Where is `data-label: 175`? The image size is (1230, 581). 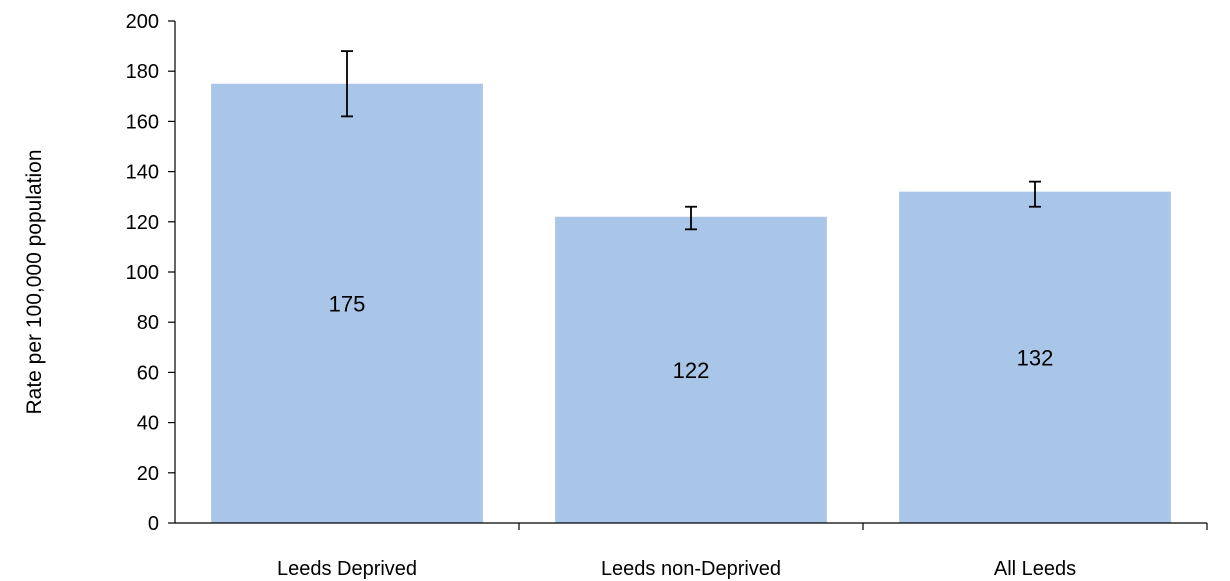
data-label: 175 is located at coordinates (347, 303).